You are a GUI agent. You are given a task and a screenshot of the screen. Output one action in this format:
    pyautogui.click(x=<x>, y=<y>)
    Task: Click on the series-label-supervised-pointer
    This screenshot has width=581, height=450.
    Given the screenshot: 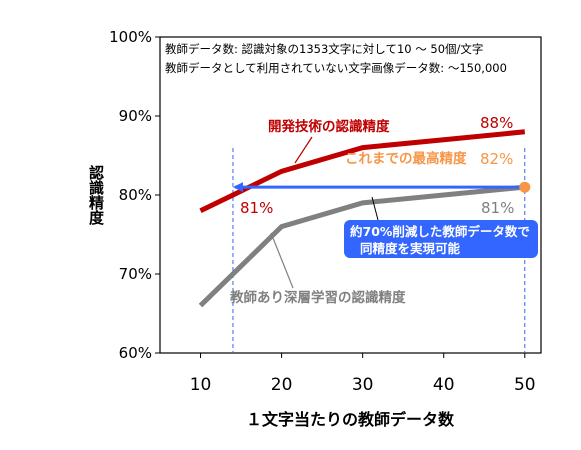 What is the action you would take?
    pyautogui.click(x=282, y=260)
    